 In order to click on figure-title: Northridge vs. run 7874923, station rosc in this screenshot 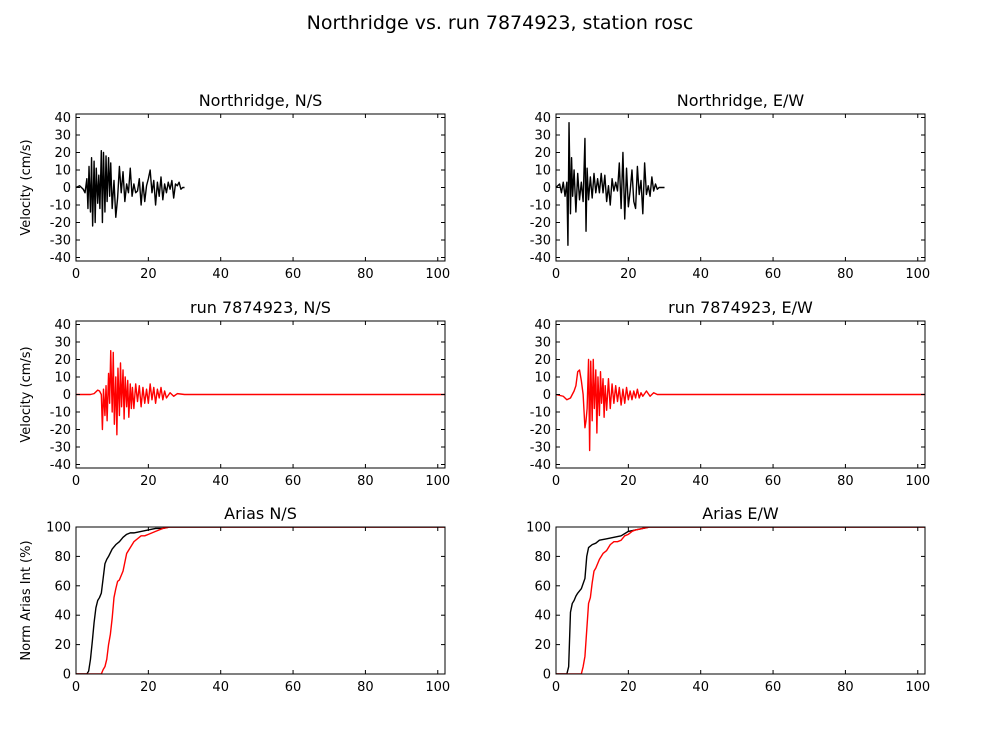, I will do `click(500, 23)`.